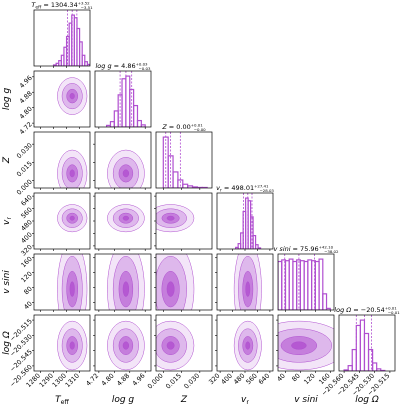 The height and width of the screenshot is (411, 400). I want to click on symbol: log g, so click(7, 99).